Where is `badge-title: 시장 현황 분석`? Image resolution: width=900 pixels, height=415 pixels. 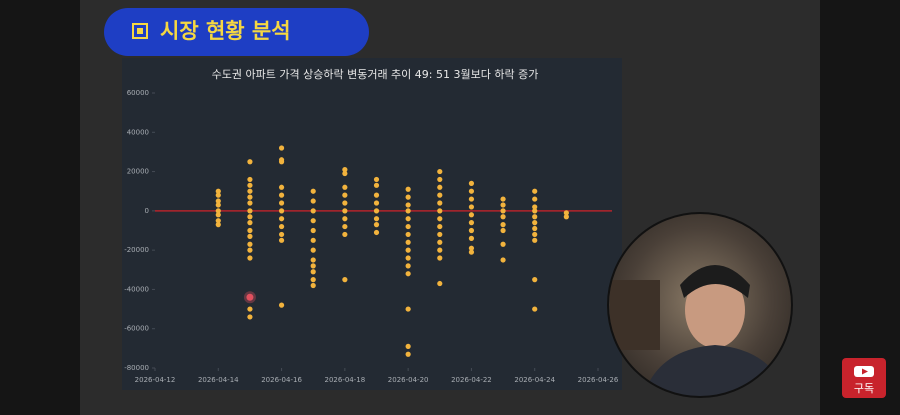 badge-title: 시장 현황 분석 is located at coordinates (225, 31).